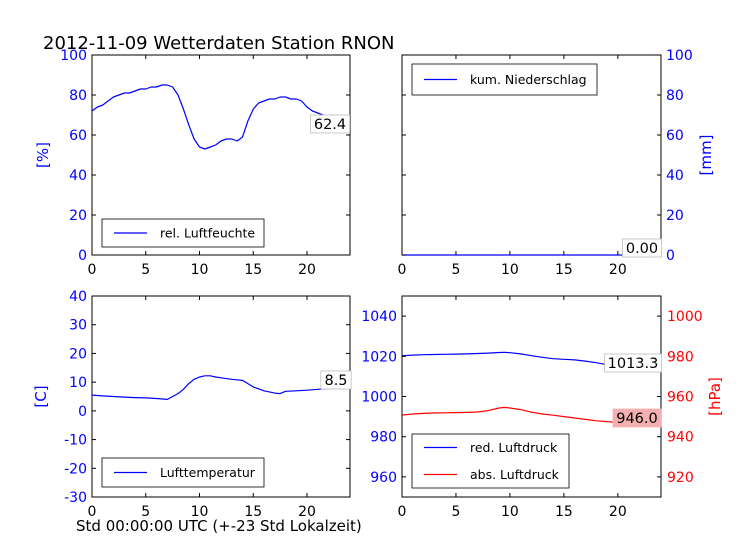 This screenshot has width=736, height=552. What do you see at coordinates (680, 398) in the screenshot?
I see `y-tick-right-label: 960` at bounding box center [680, 398].